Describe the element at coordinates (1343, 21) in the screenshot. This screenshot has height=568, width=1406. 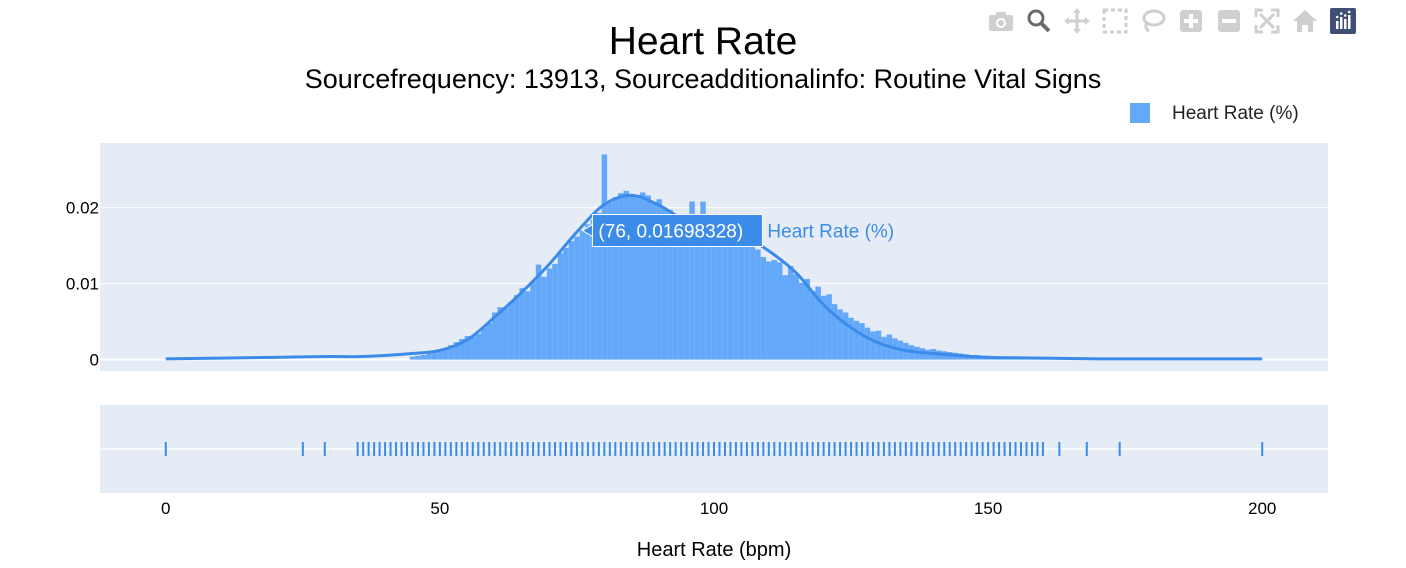
I see `plotly-logo-icon` at that location.